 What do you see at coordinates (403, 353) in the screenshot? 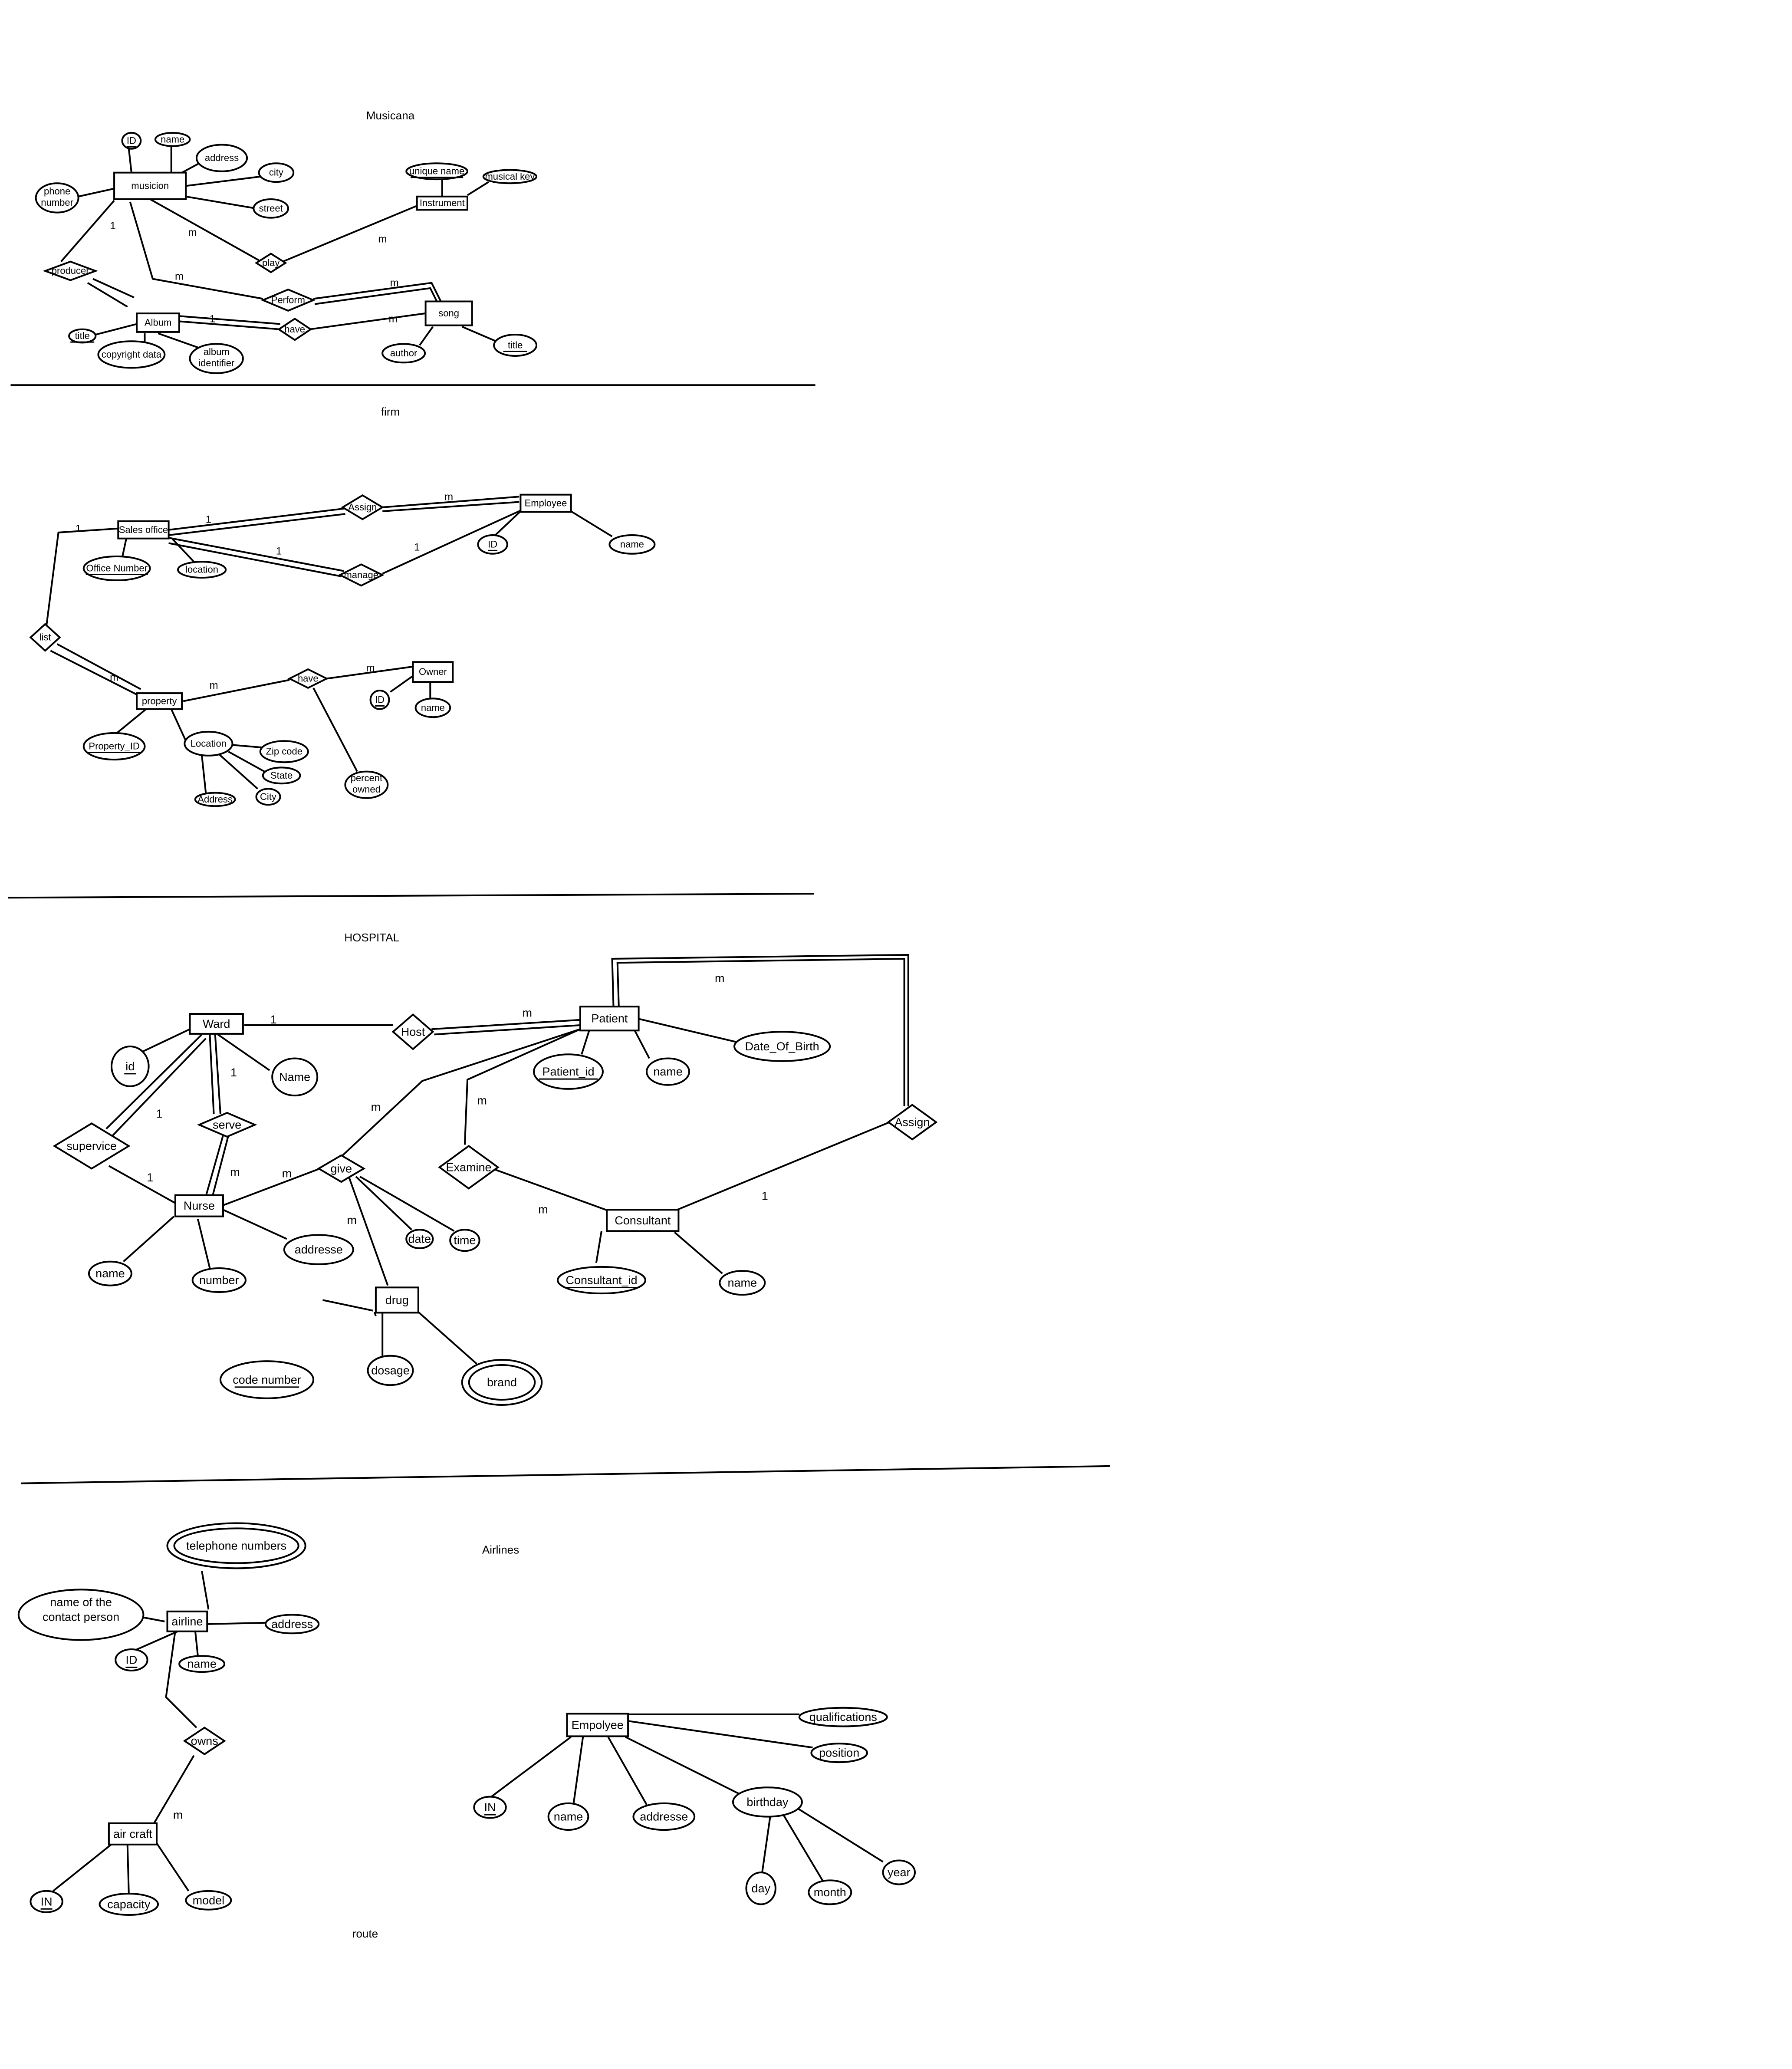
I see `attribute-s_author: author` at bounding box center [403, 353].